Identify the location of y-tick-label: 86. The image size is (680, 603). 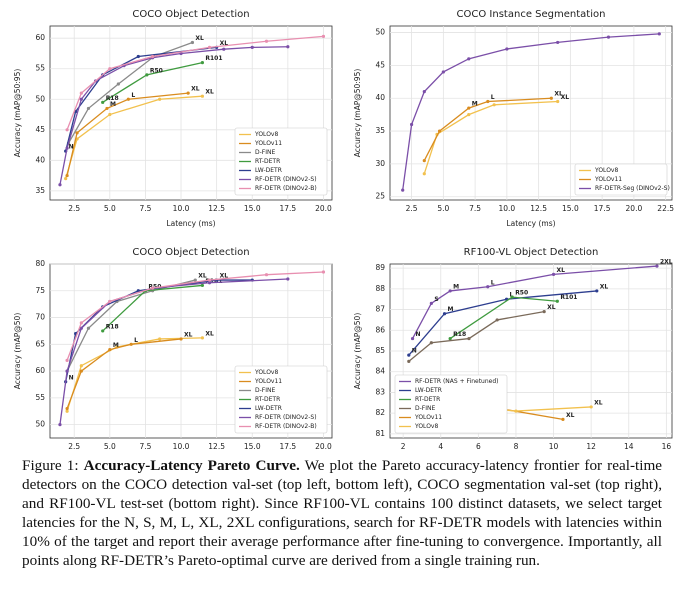
(380, 329).